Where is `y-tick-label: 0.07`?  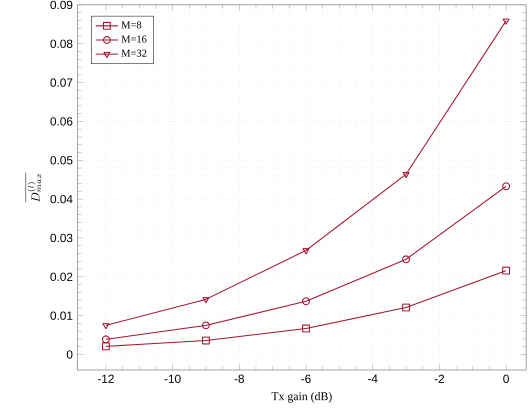 y-tick-label: 0.07 is located at coordinates (61, 82).